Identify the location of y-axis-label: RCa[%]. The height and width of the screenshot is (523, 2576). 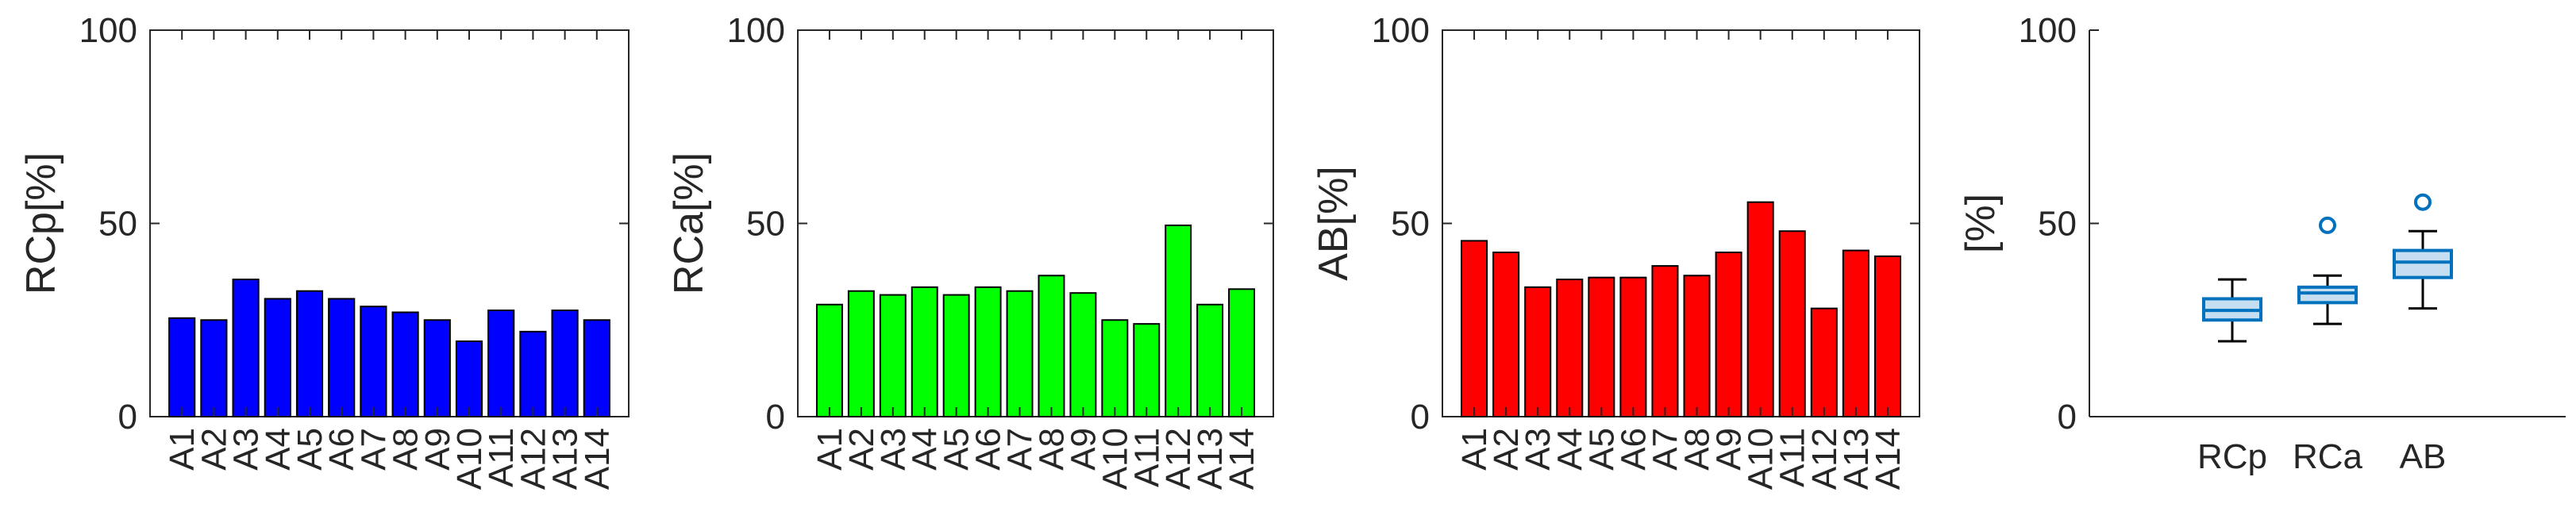
(689, 223).